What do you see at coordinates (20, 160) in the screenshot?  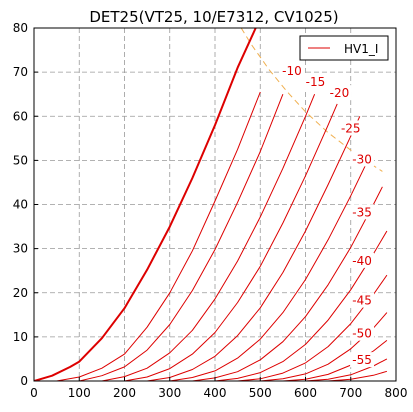 I see `y-tick-label: 50` at bounding box center [20, 160].